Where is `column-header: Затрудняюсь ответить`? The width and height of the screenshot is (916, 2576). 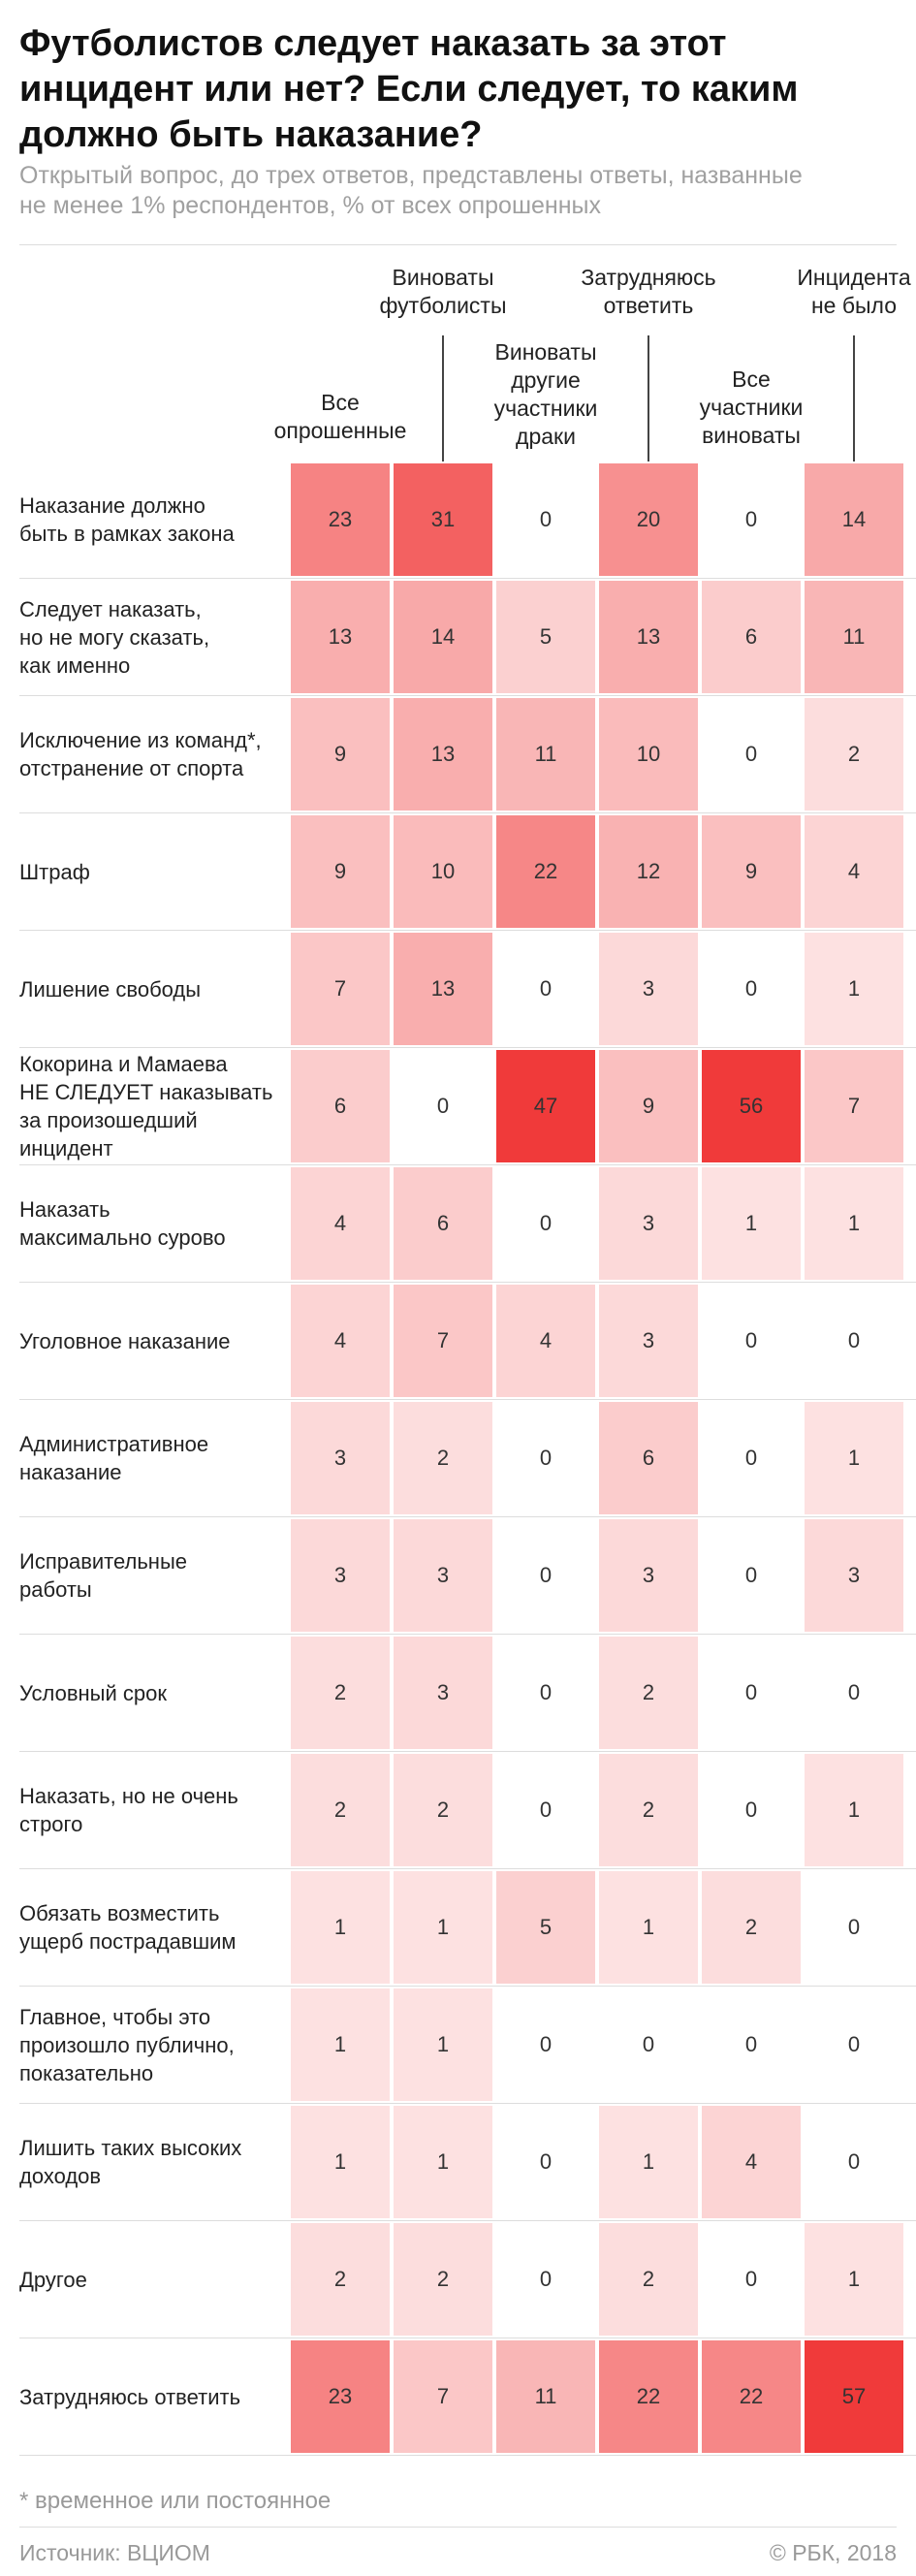
column-header: Затрудняюсь ответить is located at coordinates (648, 291).